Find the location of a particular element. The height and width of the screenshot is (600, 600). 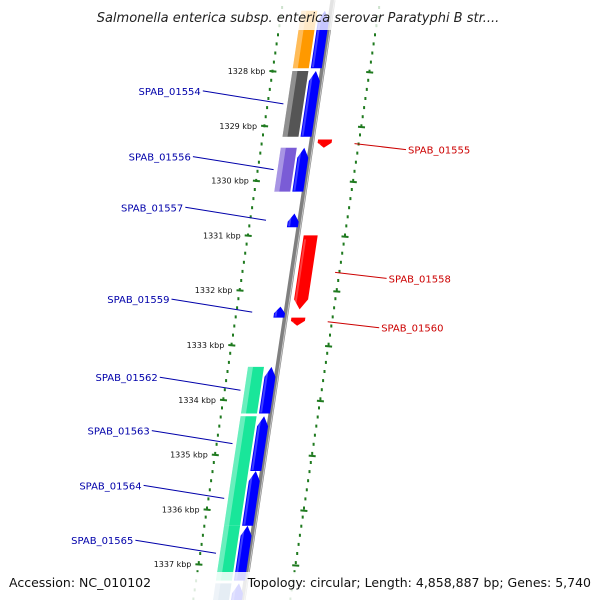

tick-label: 1337 kbp is located at coordinates (173, 564).